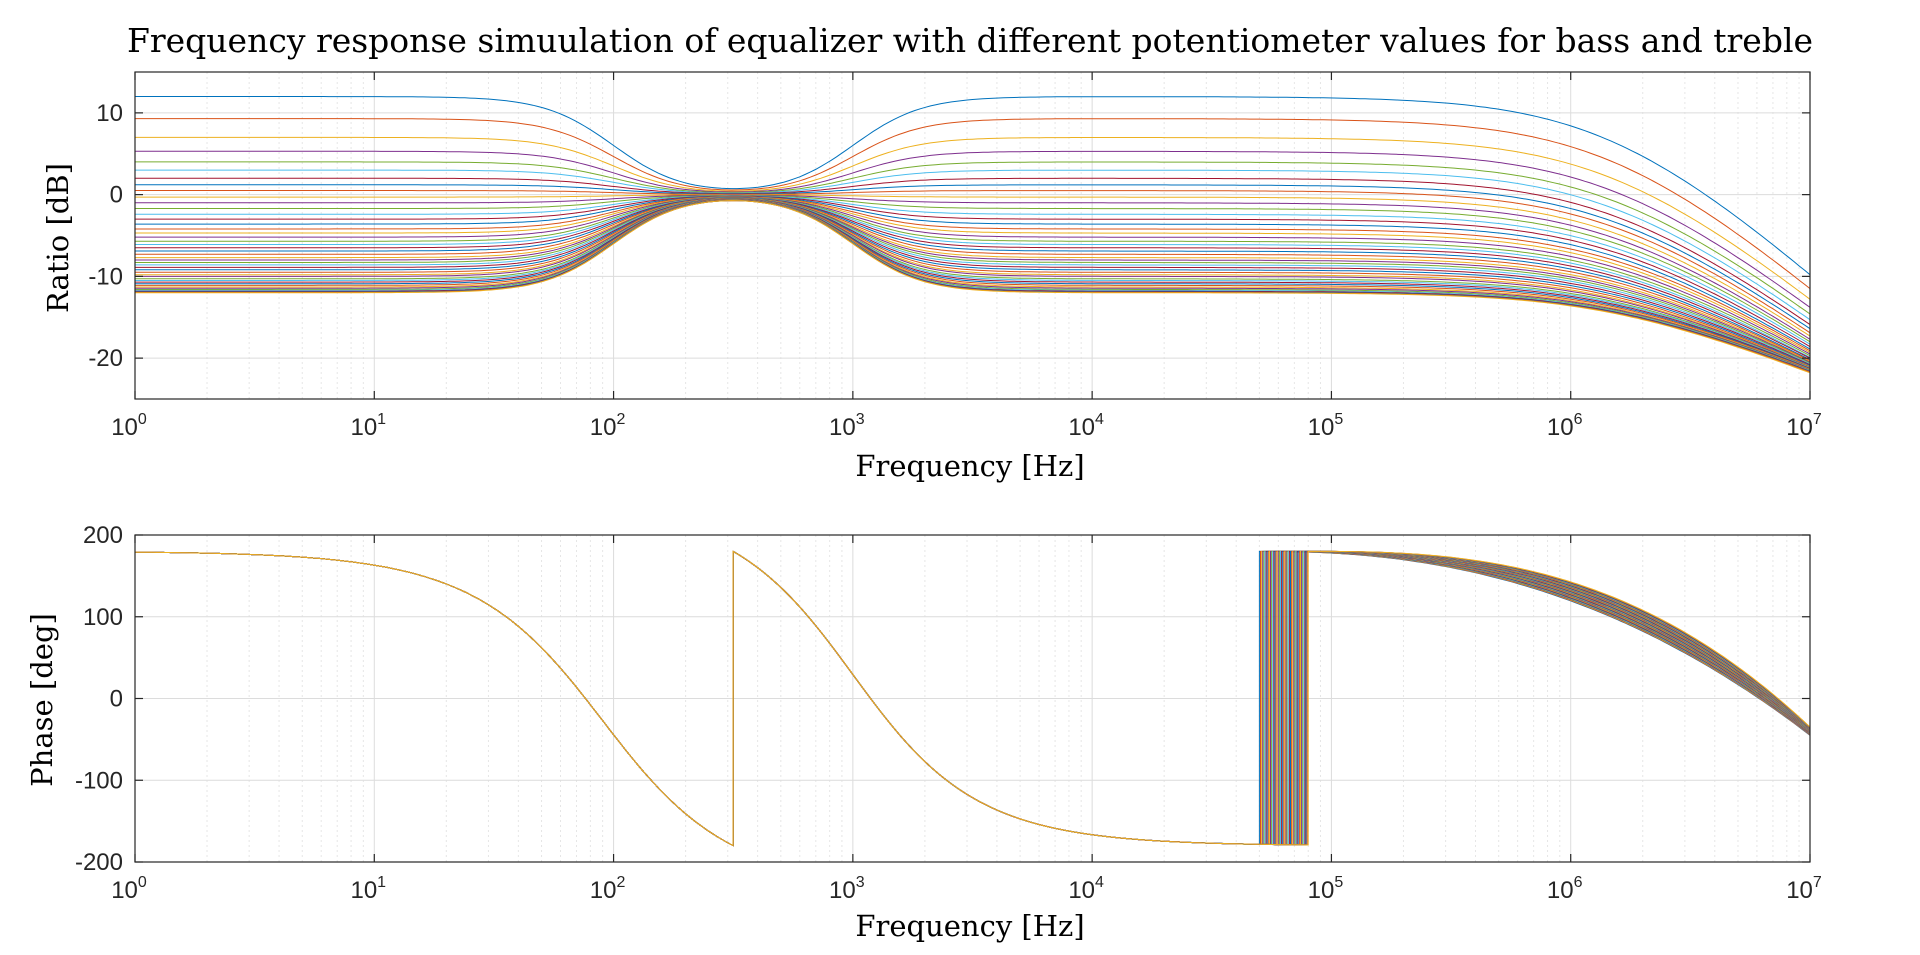  What do you see at coordinates (109, 113) in the screenshot?
I see `magnitude-y-ticklabel: 10` at bounding box center [109, 113].